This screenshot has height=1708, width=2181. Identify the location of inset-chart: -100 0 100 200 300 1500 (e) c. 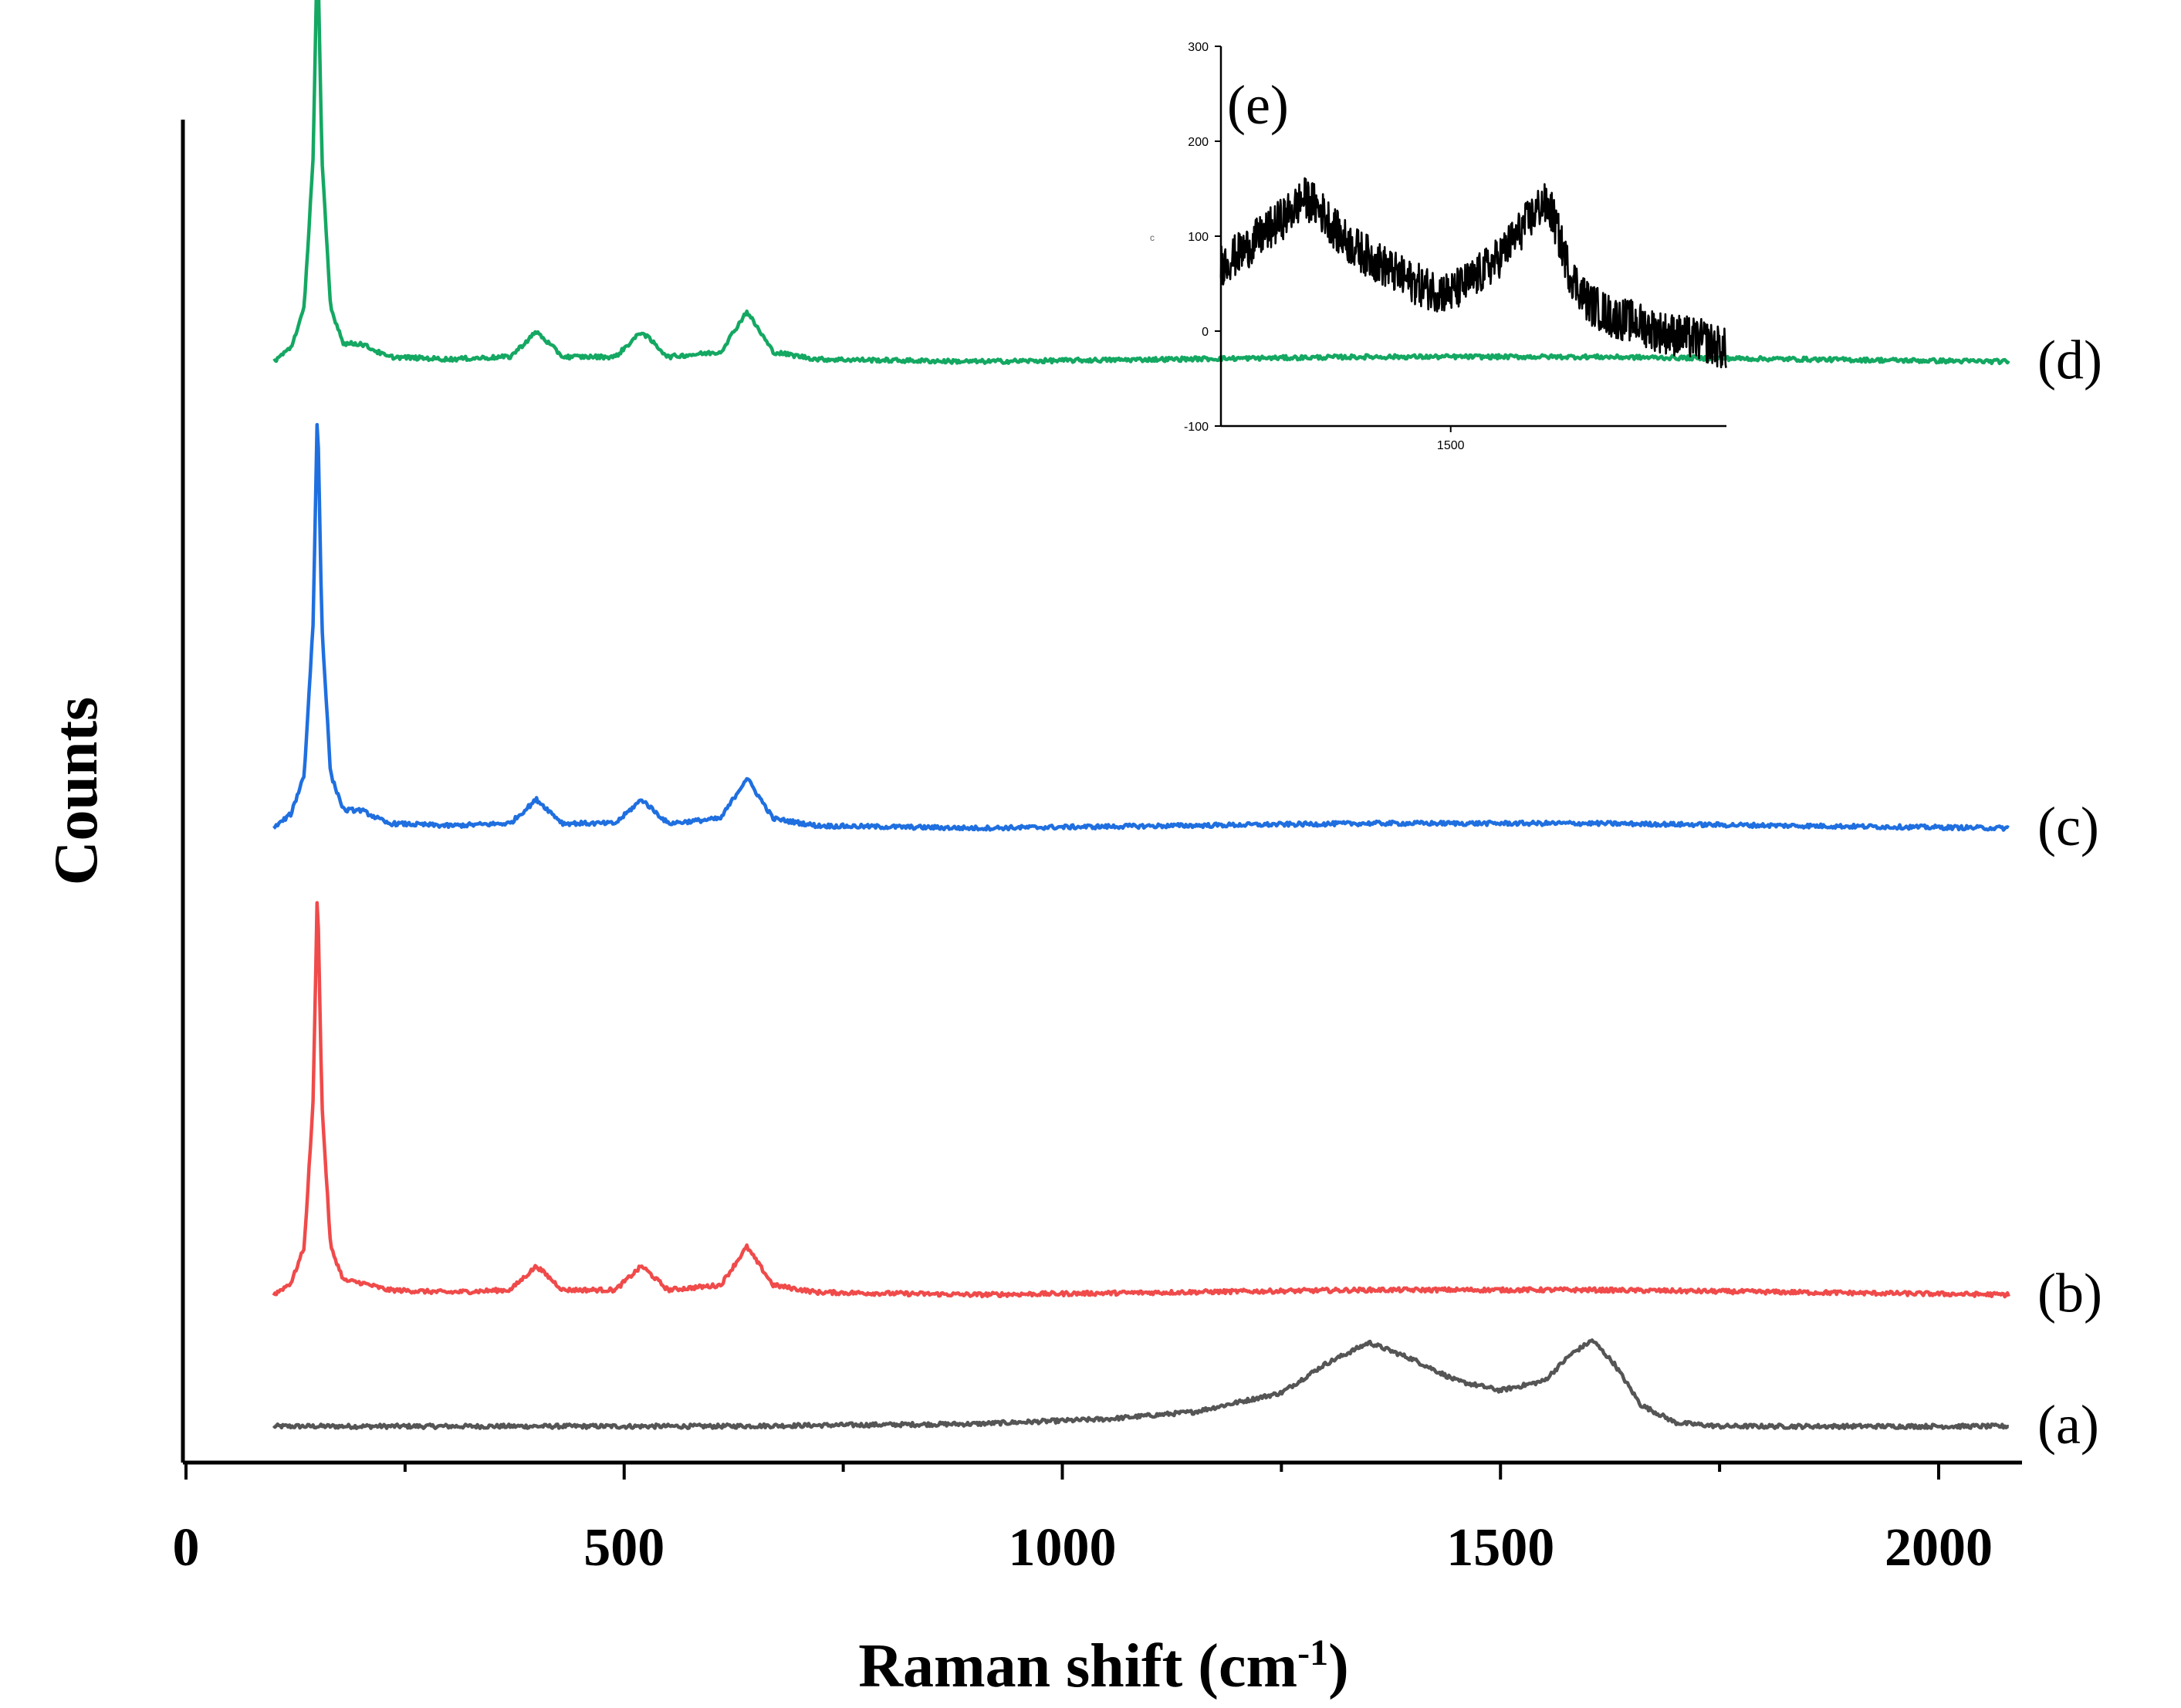
(1438, 246).